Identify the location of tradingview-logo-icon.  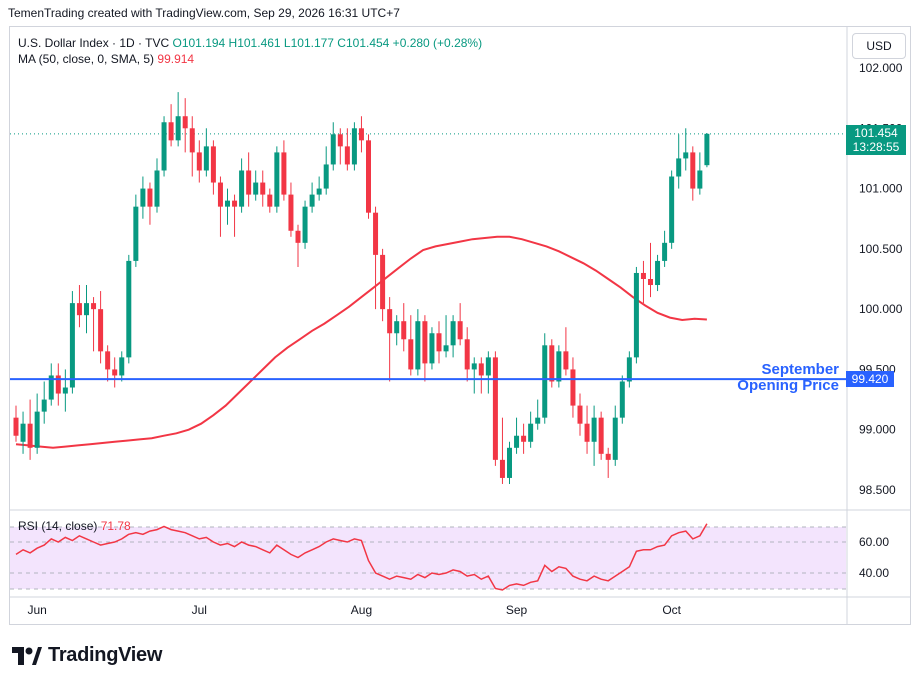
(27, 655).